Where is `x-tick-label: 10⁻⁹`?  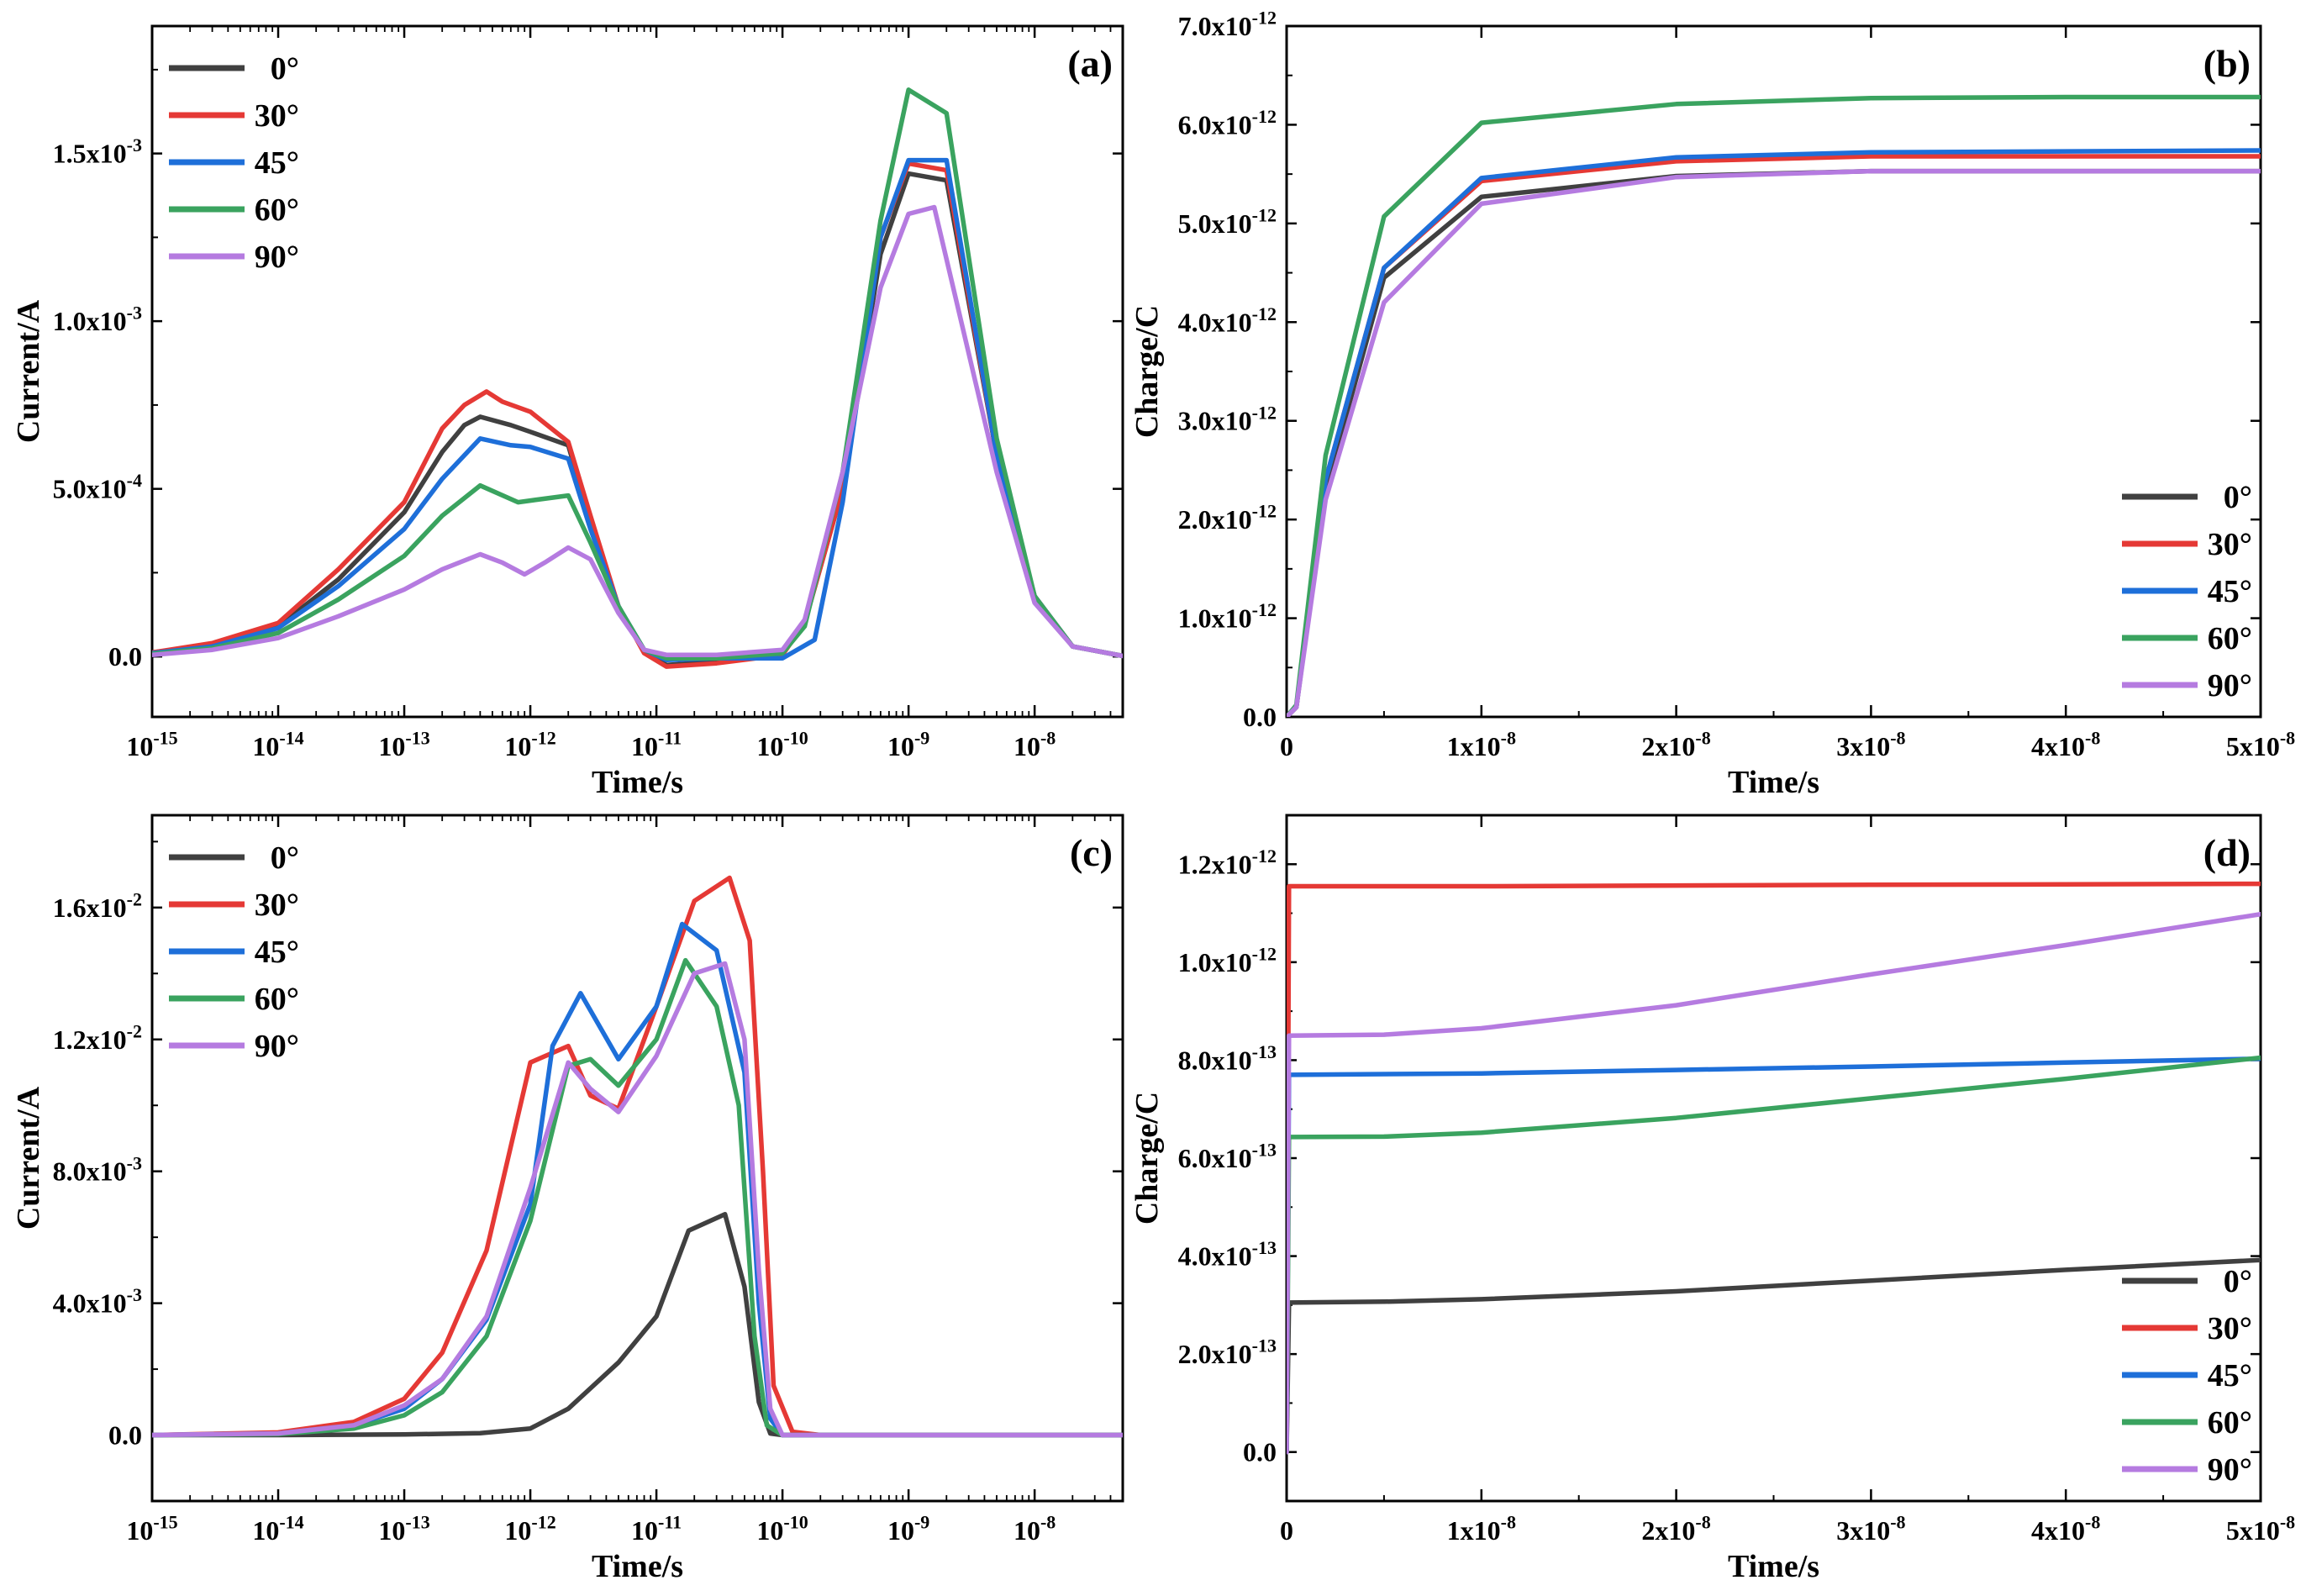 x-tick-label: 10⁻⁹ is located at coordinates (908, 745).